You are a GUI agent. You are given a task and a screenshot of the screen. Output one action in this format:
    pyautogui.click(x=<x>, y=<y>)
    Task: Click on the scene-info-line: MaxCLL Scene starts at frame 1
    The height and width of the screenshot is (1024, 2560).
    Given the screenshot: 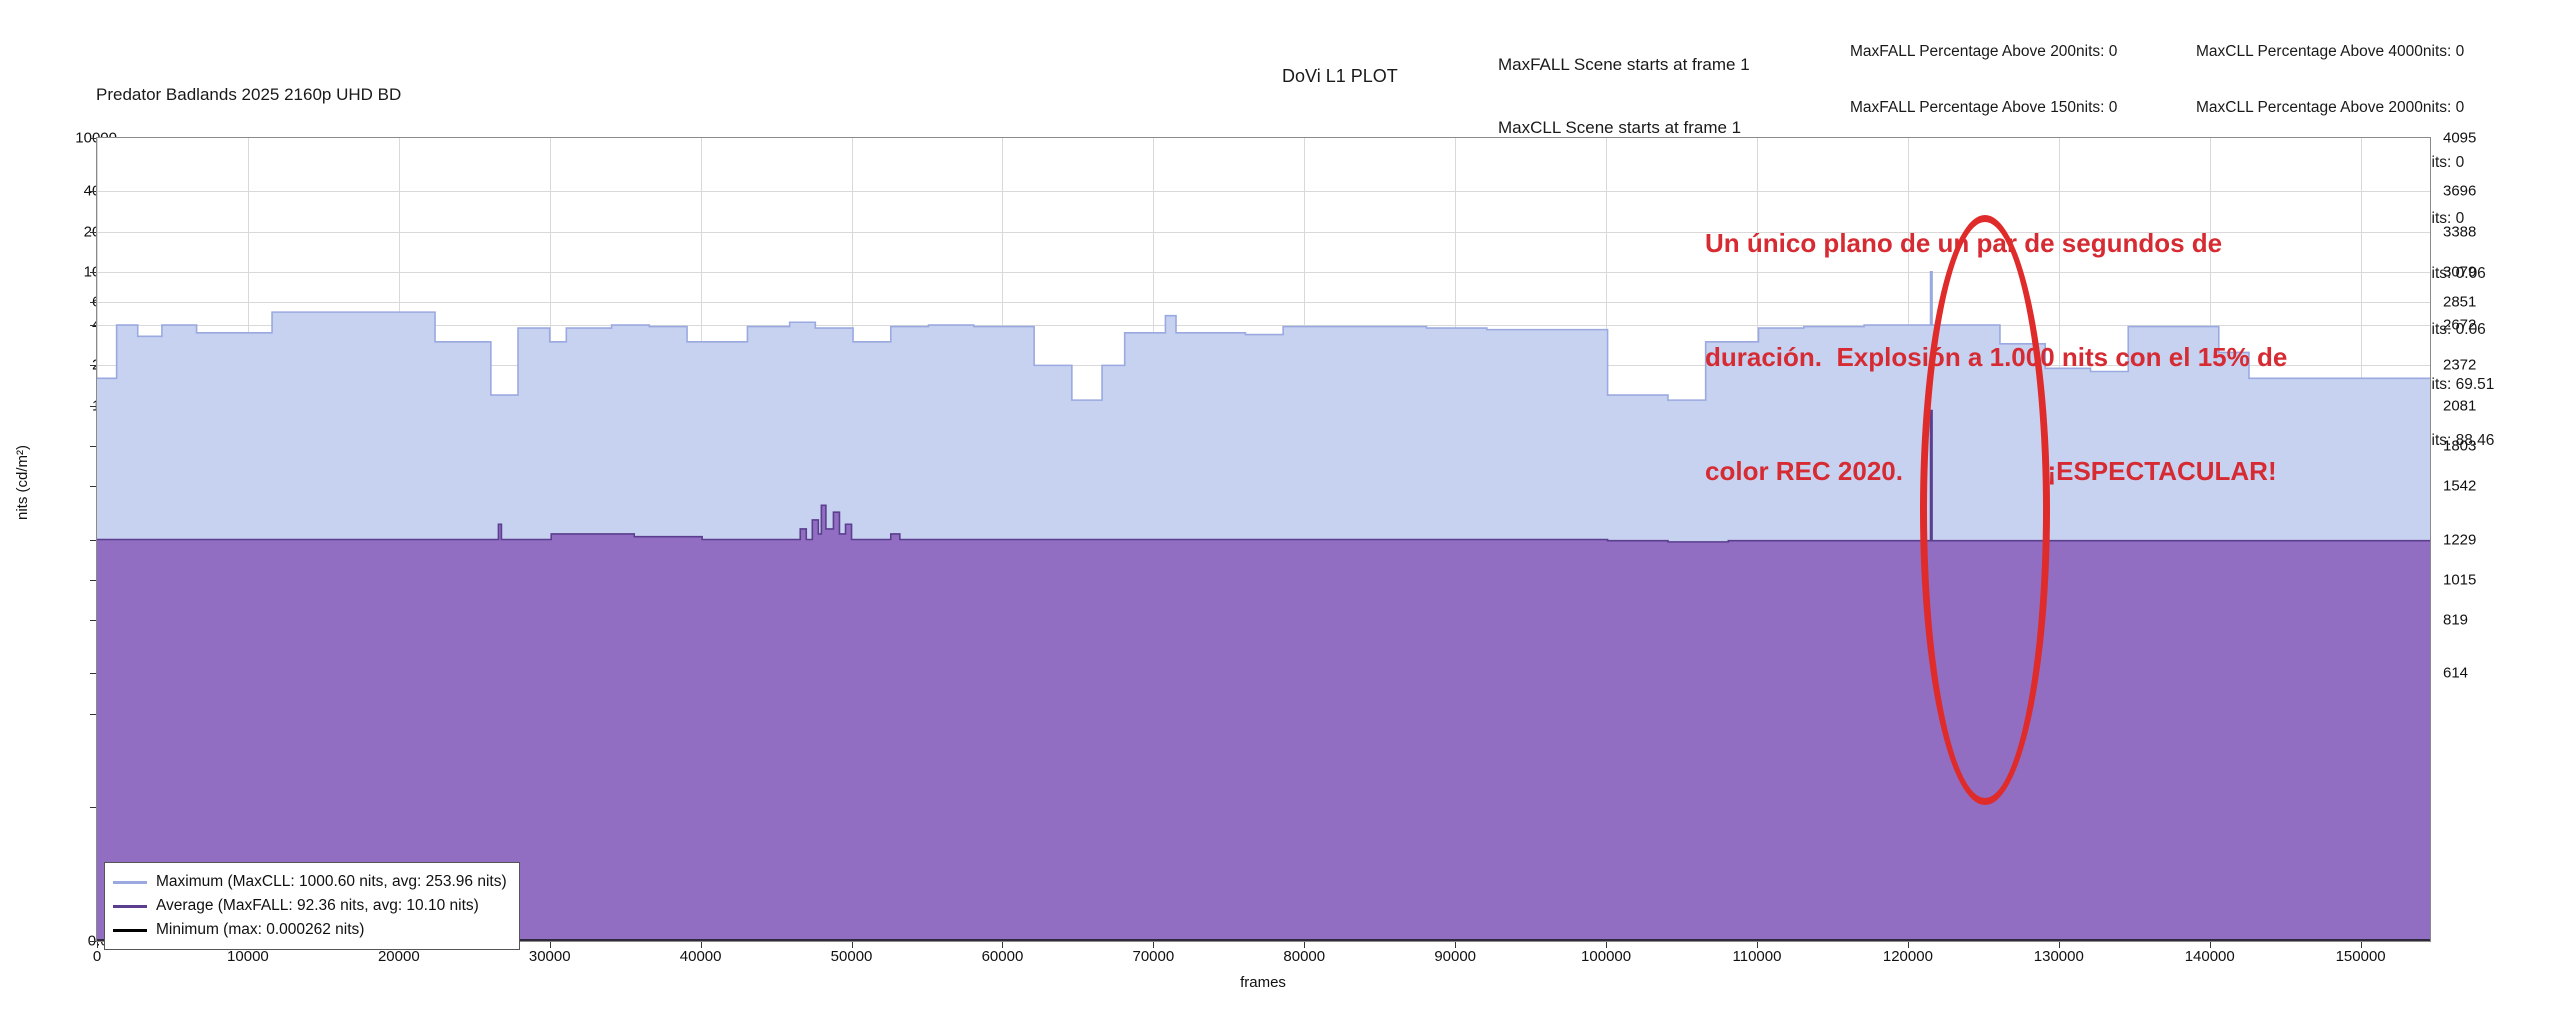 What is the action you would take?
    pyautogui.click(x=1620, y=127)
    